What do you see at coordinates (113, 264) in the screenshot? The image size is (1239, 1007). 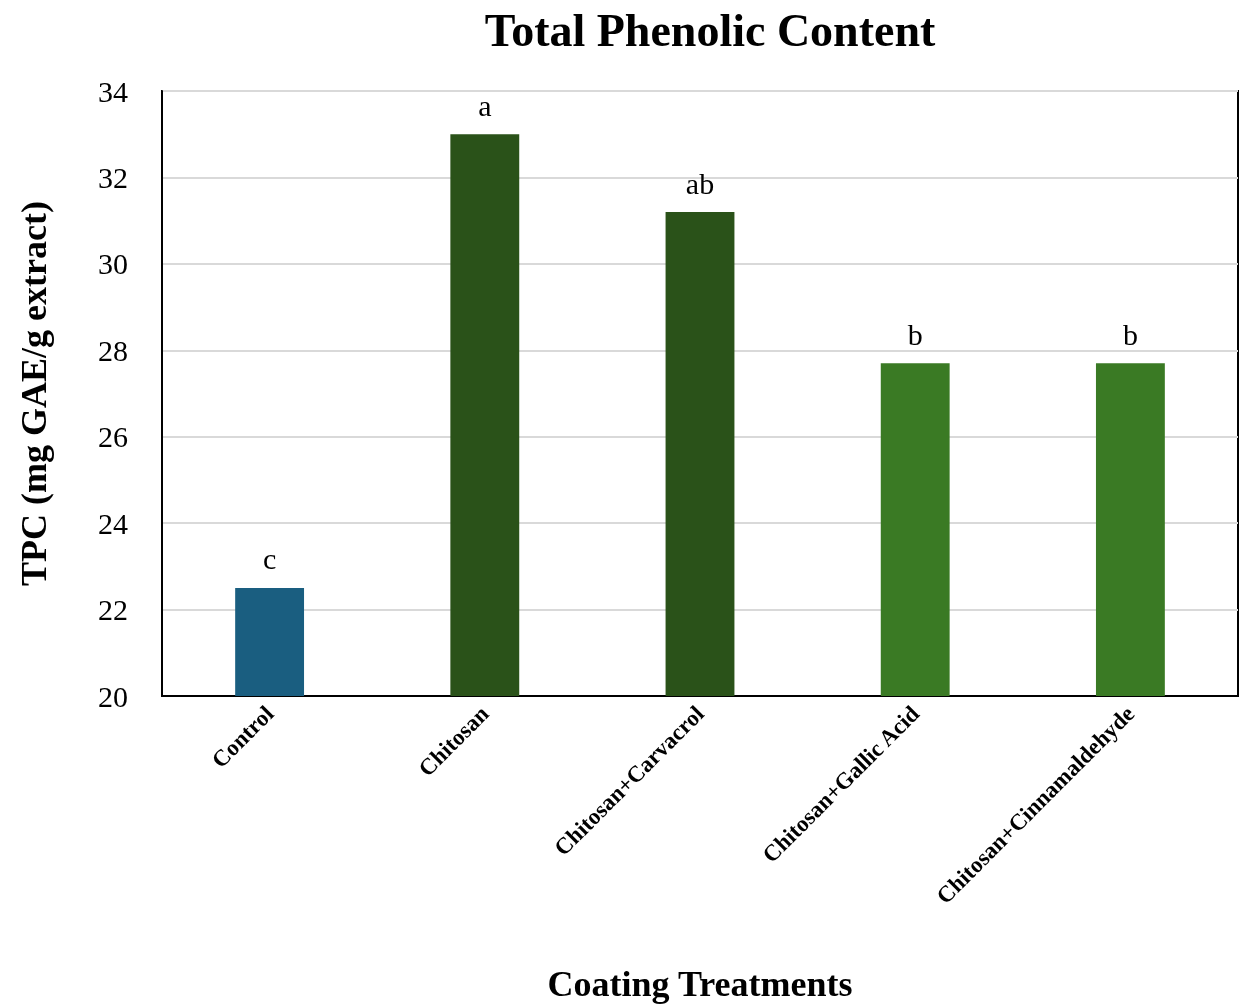 I see `y-tick-label: 30` at bounding box center [113, 264].